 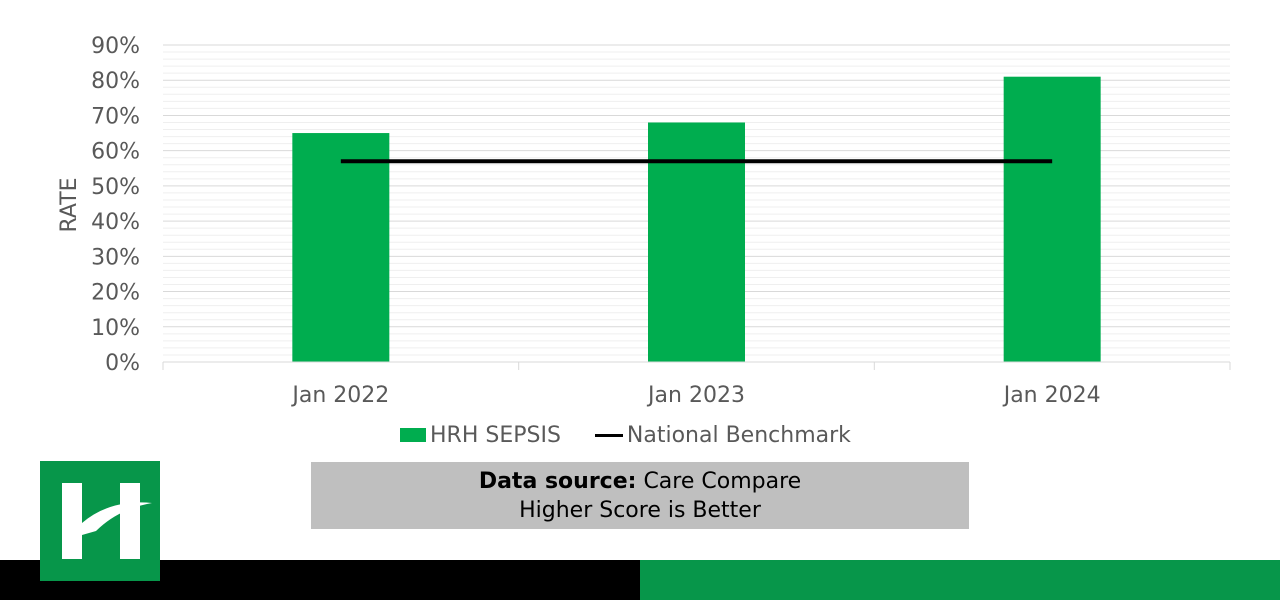 I want to click on x-axis: Jan 2022 Jan 2023 Jan 2024, so click(x=696, y=384).